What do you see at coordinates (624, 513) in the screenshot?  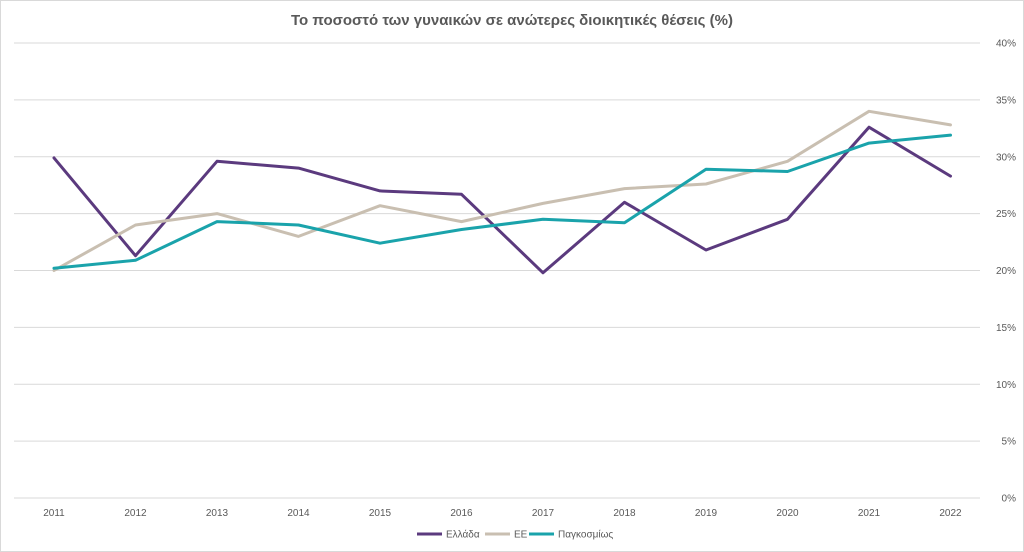 I see `x-tick-label: 2018` at bounding box center [624, 513].